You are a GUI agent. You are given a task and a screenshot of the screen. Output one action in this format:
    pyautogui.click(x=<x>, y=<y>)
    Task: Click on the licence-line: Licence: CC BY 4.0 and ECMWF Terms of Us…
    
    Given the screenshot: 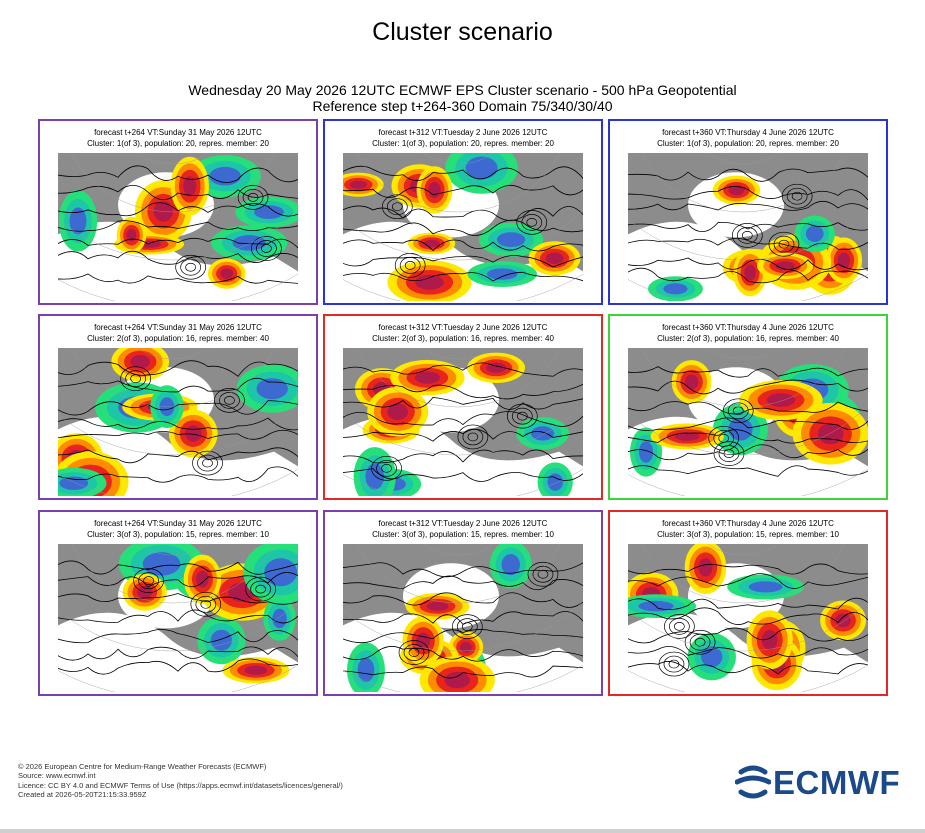 What is the action you would take?
    pyautogui.click(x=180, y=785)
    